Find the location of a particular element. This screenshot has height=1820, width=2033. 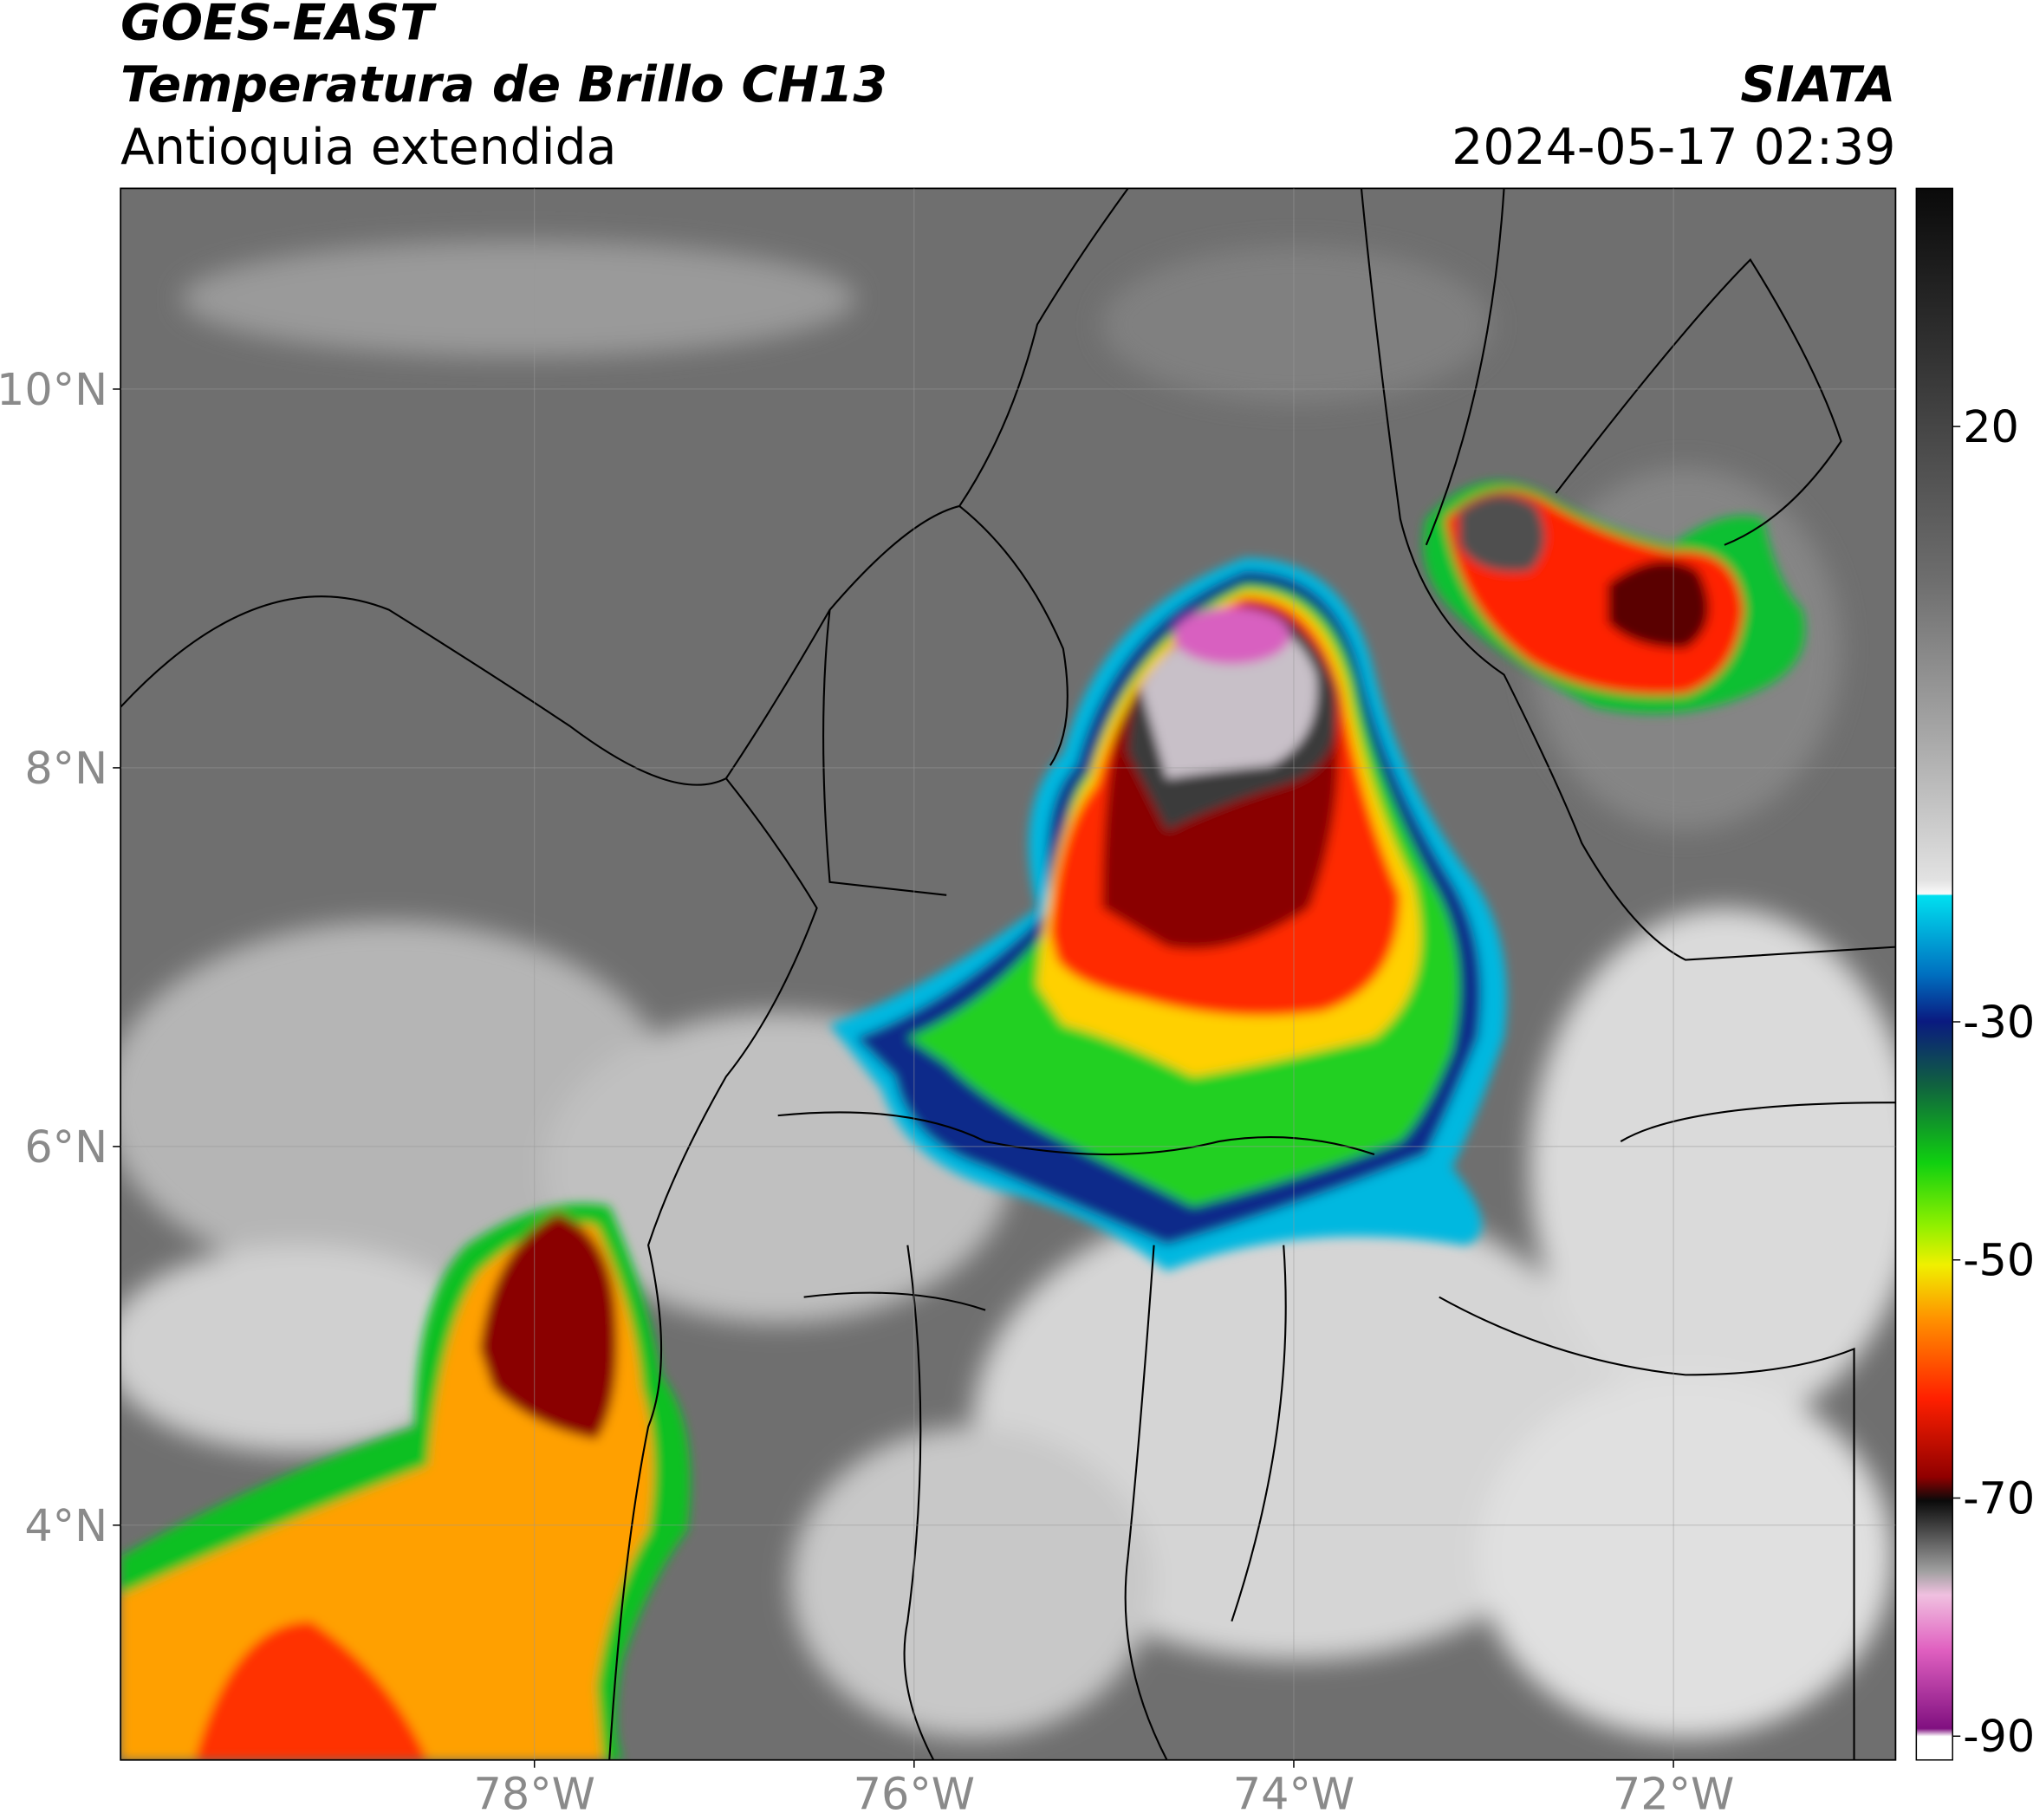

region: Antioquia extendida is located at coordinates (368, 147).